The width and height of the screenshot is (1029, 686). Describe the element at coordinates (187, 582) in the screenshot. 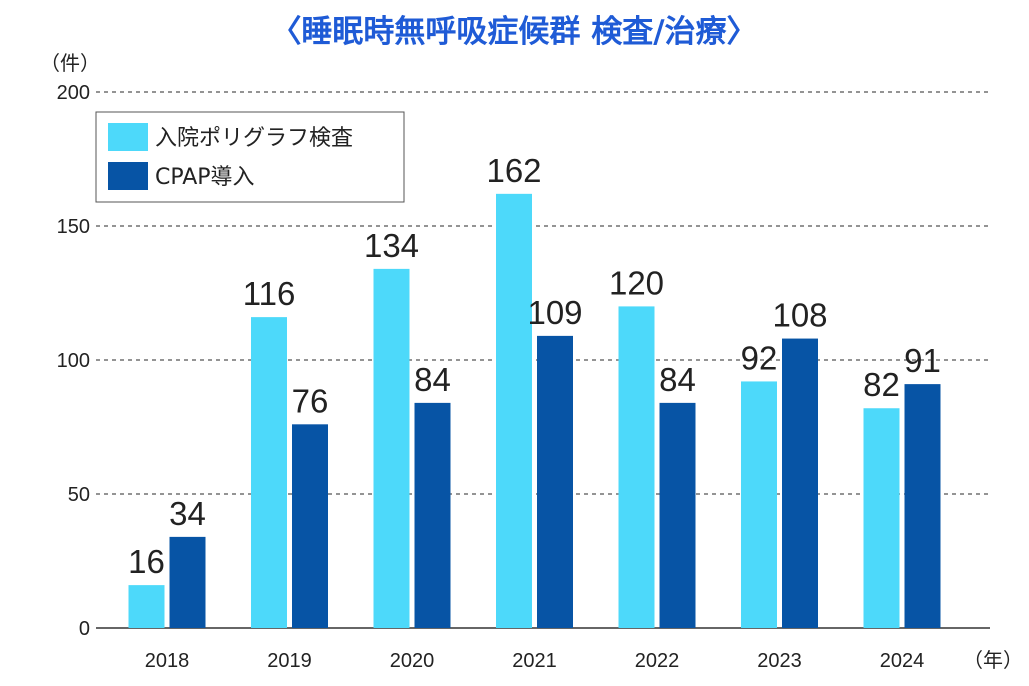

I see `bar-cpap-2018` at that location.